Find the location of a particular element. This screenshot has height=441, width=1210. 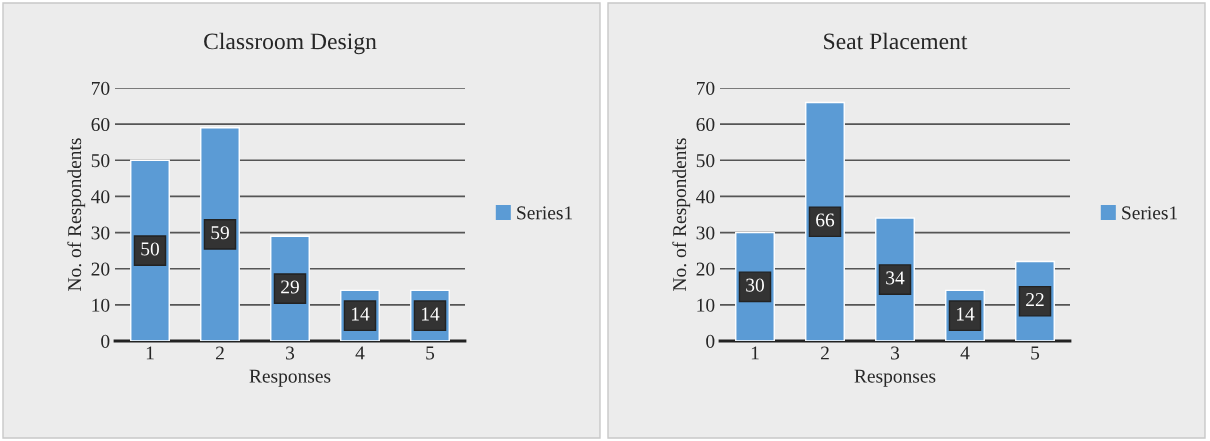

data-label: 59 is located at coordinates (220, 233).